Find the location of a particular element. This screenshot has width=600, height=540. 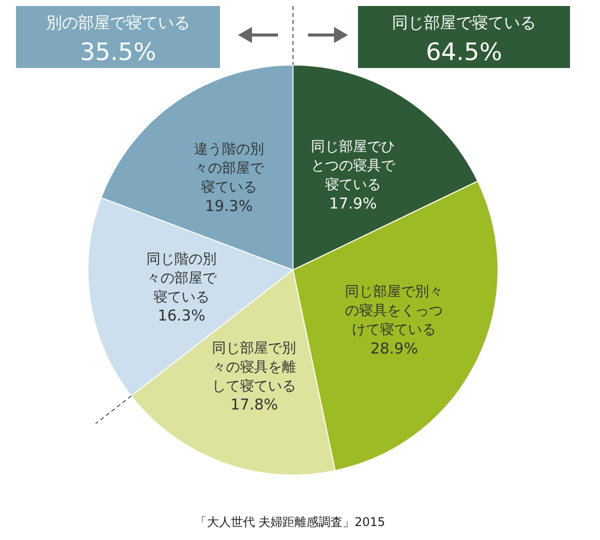

data-label: 17.9% is located at coordinates (353, 203).